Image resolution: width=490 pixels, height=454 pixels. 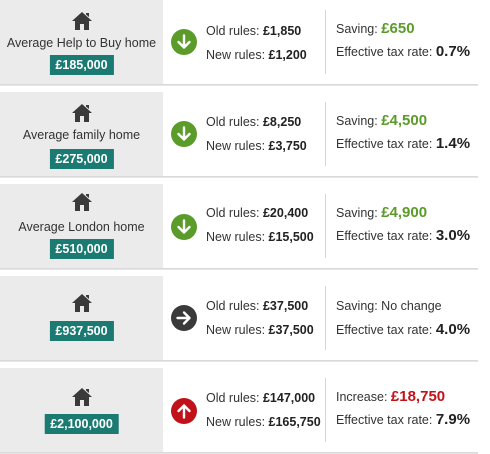 I want to click on new-rules-value: £1,200, so click(x=287, y=55).